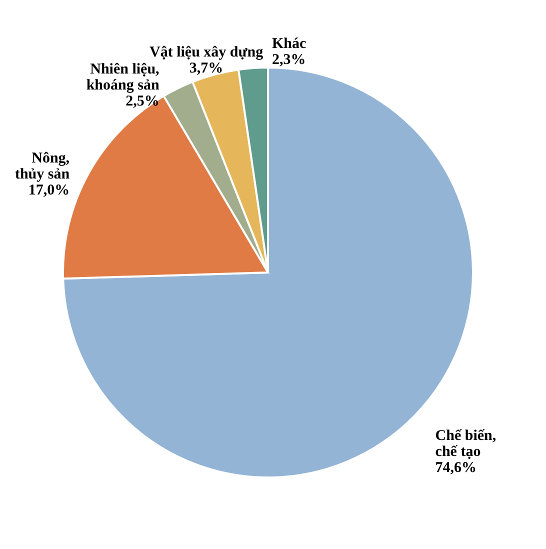 The height and width of the screenshot is (549, 546). Describe the element at coordinates (289, 60) in the screenshot. I see `data-label: 2,3%` at that location.